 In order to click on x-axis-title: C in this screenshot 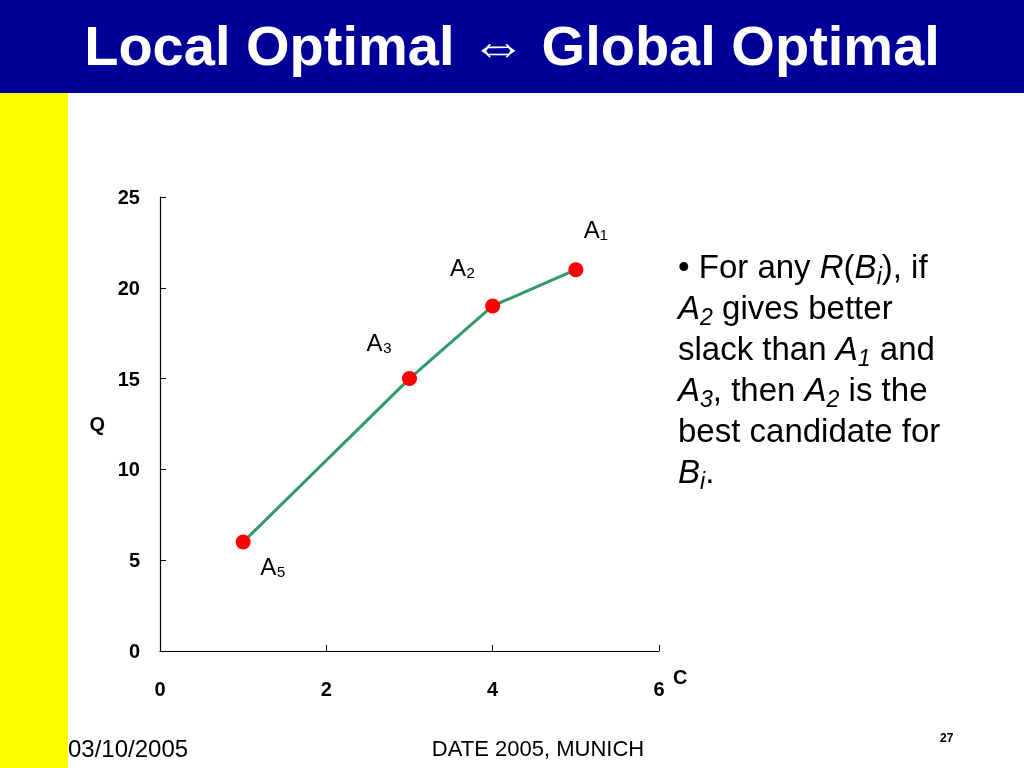, I will do `click(680, 677)`.